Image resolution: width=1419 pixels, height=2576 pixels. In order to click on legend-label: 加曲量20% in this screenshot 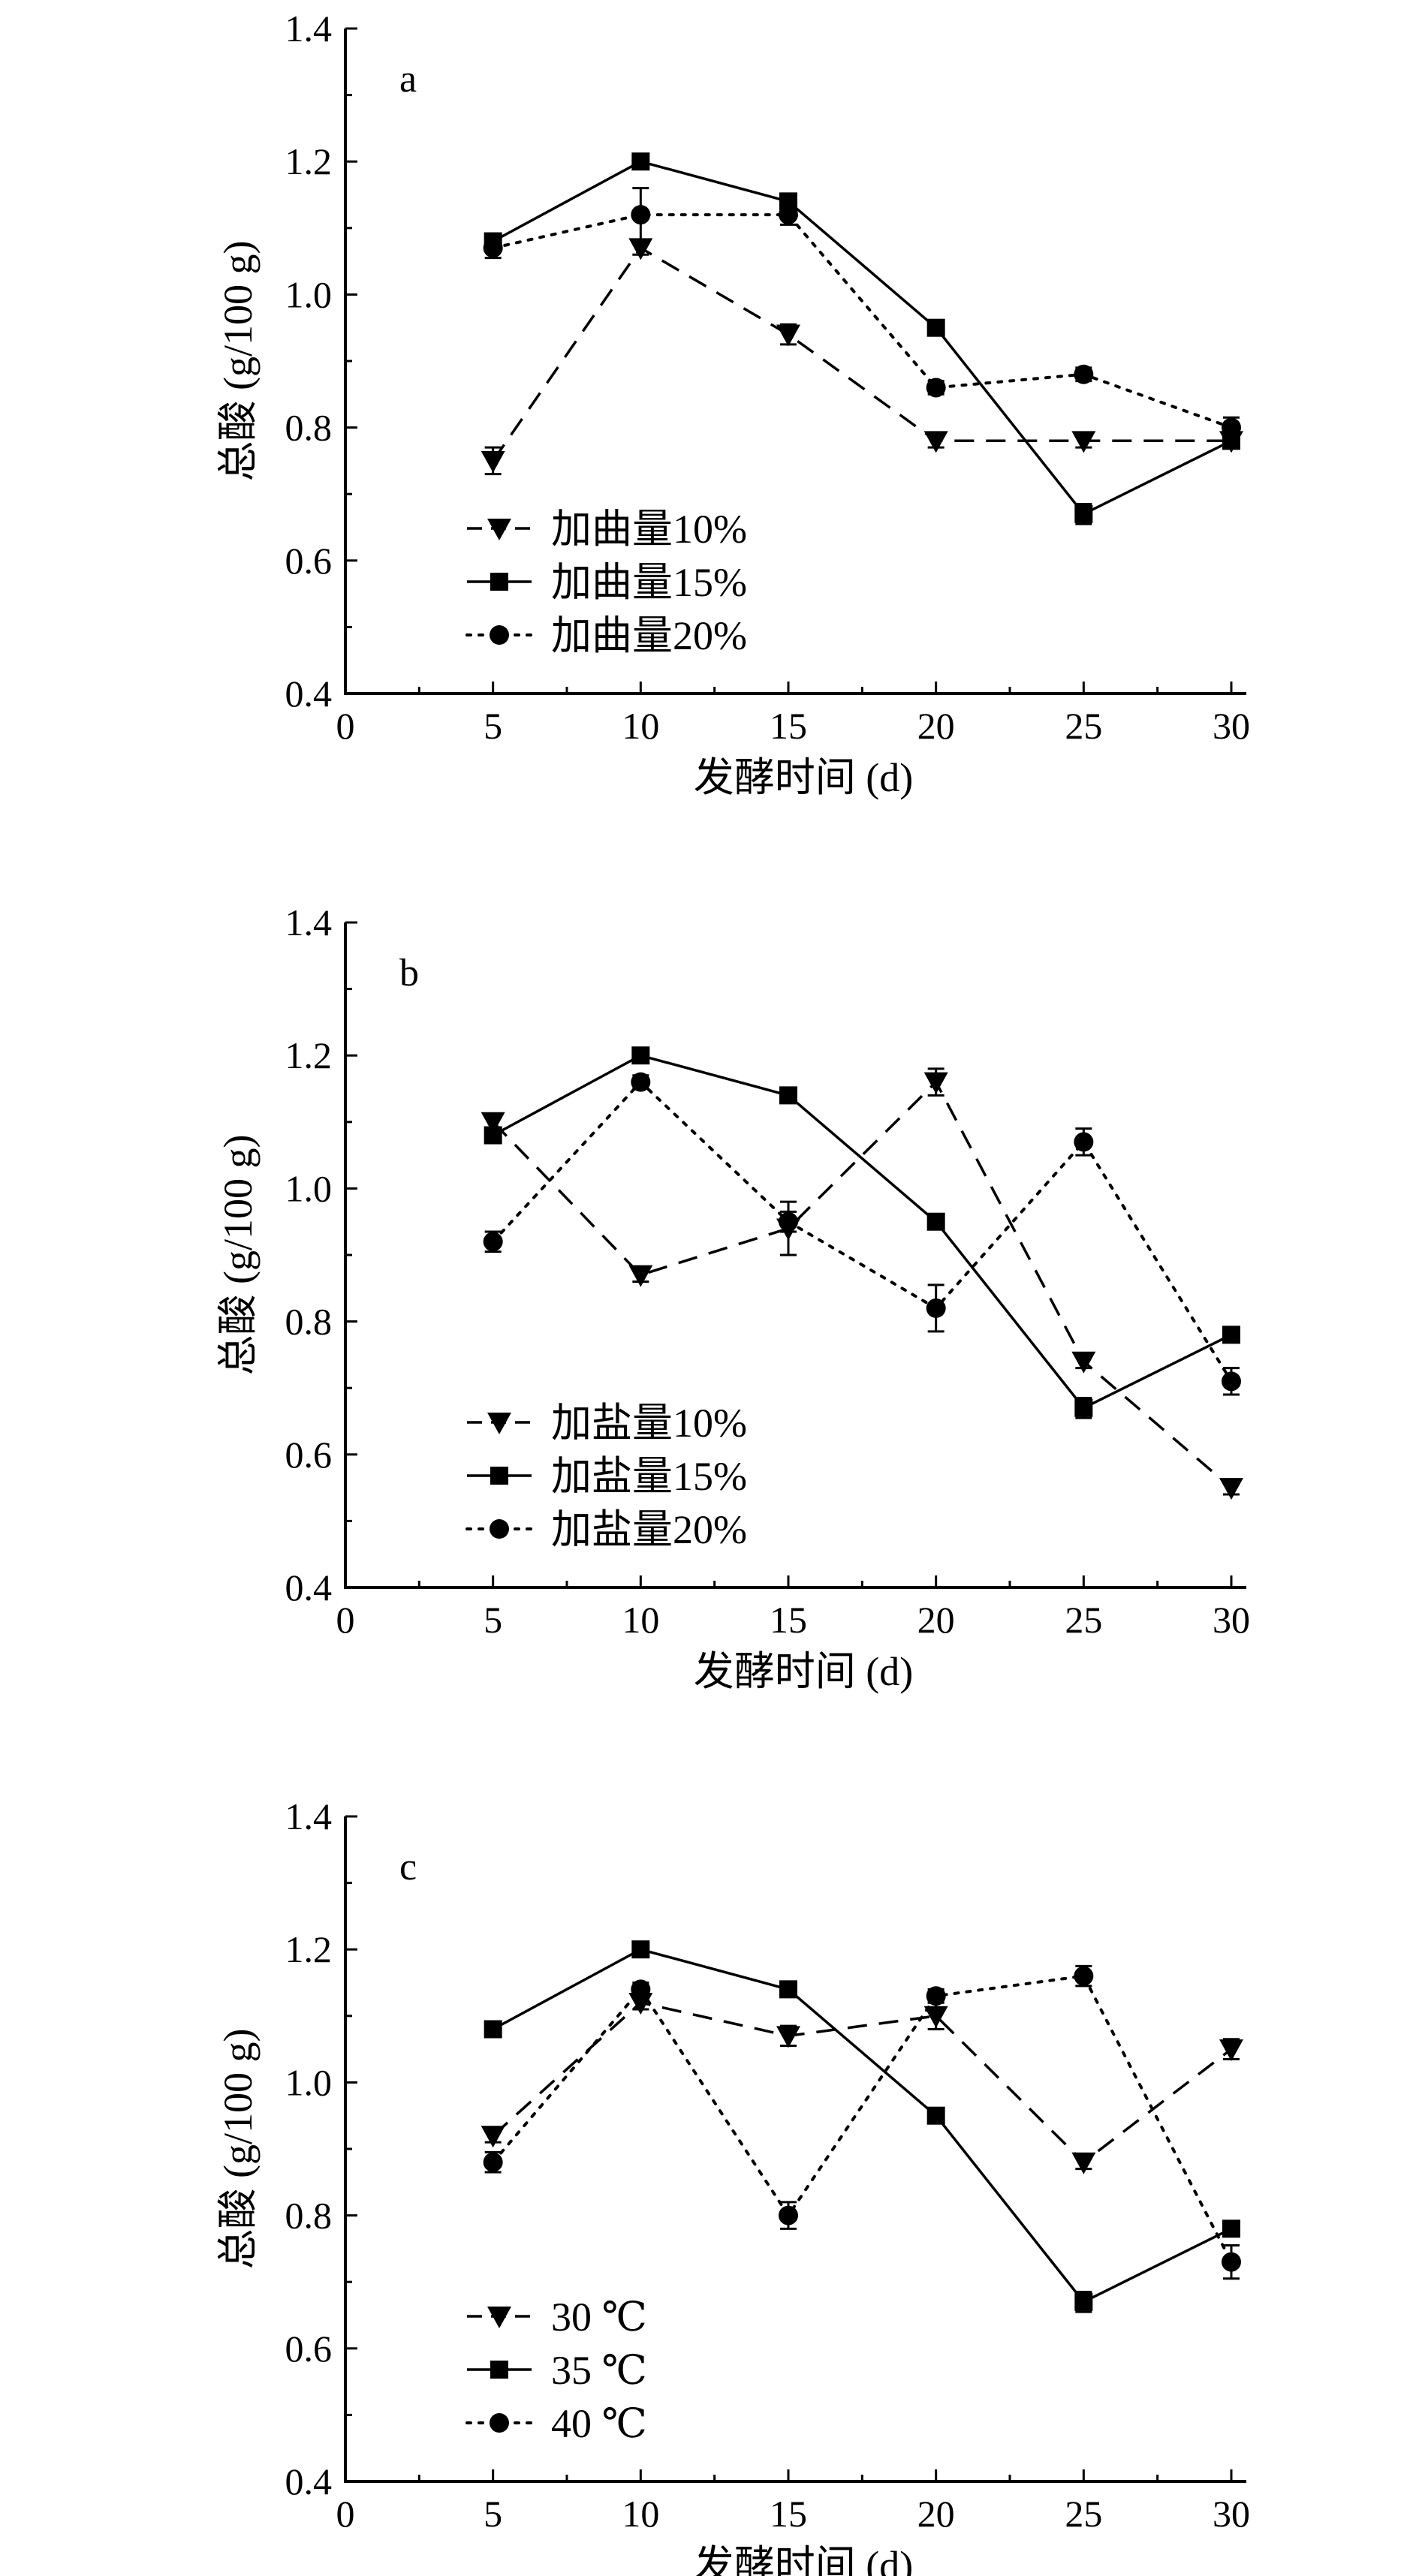, I will do `click(649, 635)`.